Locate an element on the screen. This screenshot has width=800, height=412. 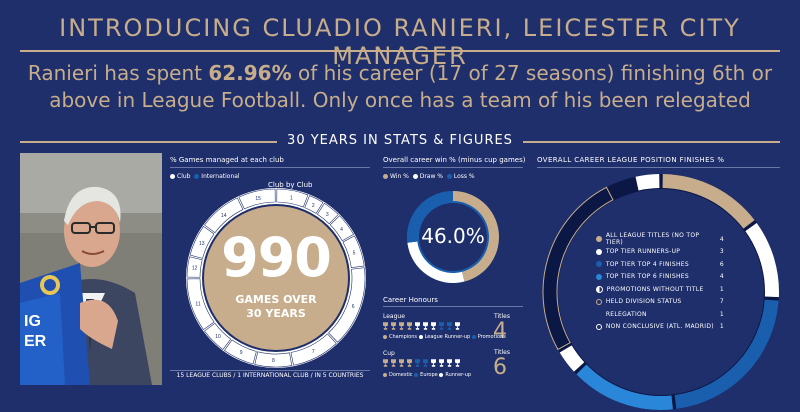
positions-legend-row: TOP TIER RUNNERS-UP 3 is located at coordinates (660, 252).